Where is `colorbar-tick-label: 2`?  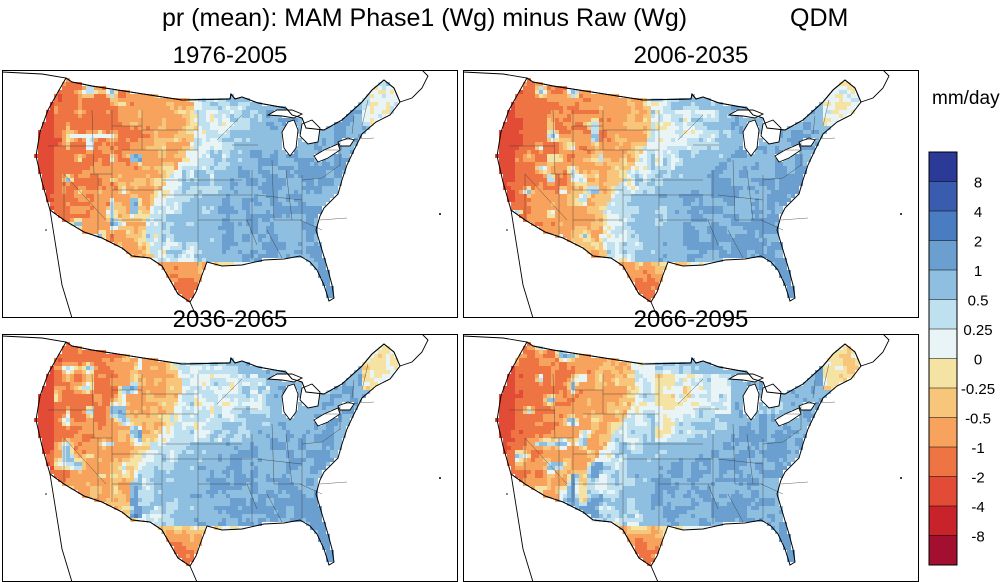 colorbar-tick-label: 2 is located at coordinates (978, 242).